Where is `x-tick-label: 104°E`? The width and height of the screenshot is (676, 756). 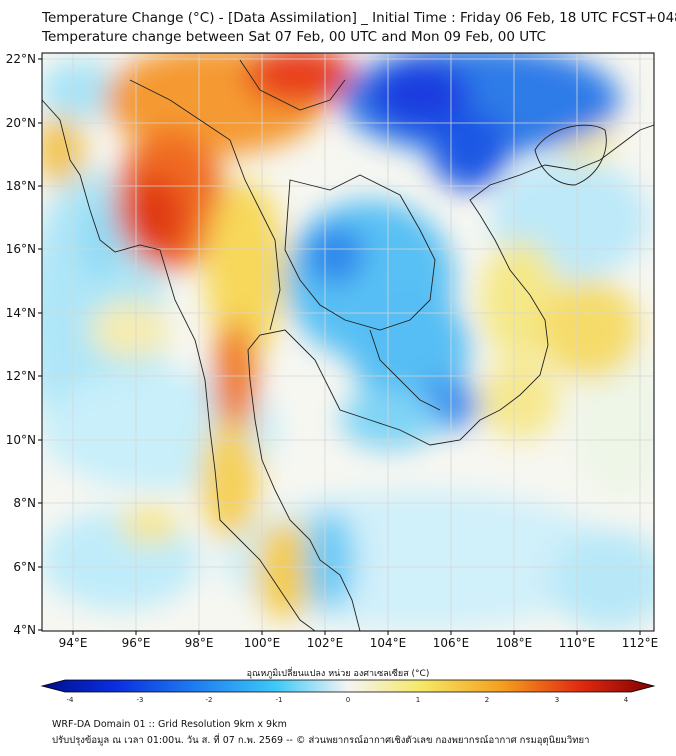
x-tick-label: 104°E is located at coordinates (388, 643).